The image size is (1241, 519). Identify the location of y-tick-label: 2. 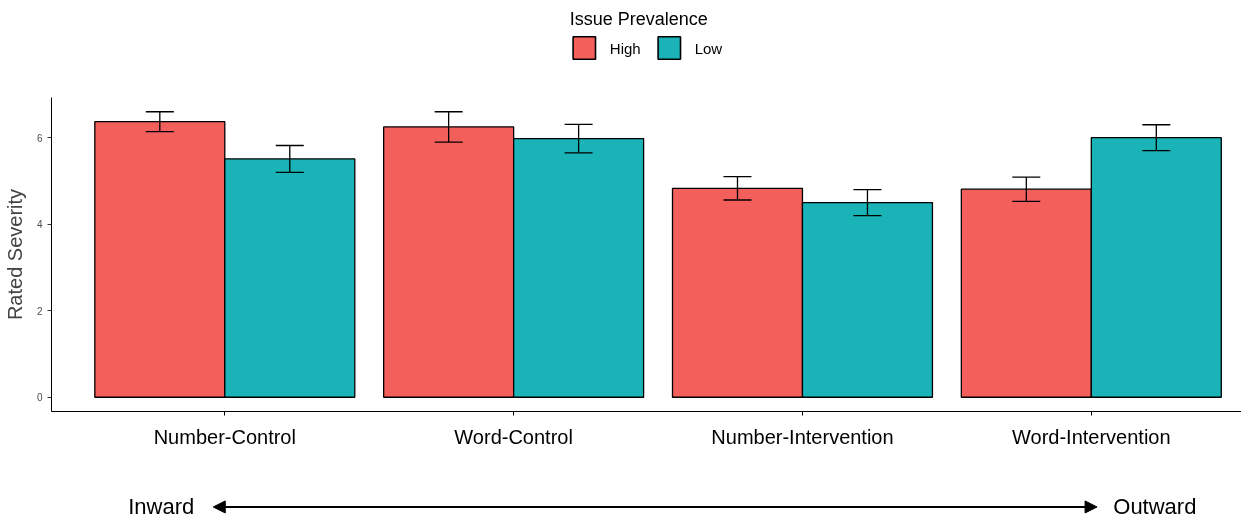
(39, 311).